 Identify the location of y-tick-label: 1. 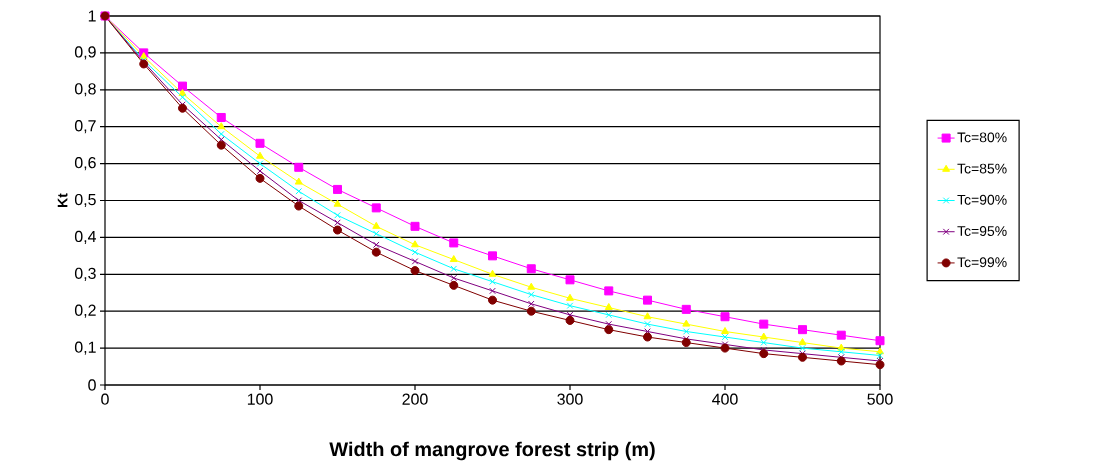
(92, 16).